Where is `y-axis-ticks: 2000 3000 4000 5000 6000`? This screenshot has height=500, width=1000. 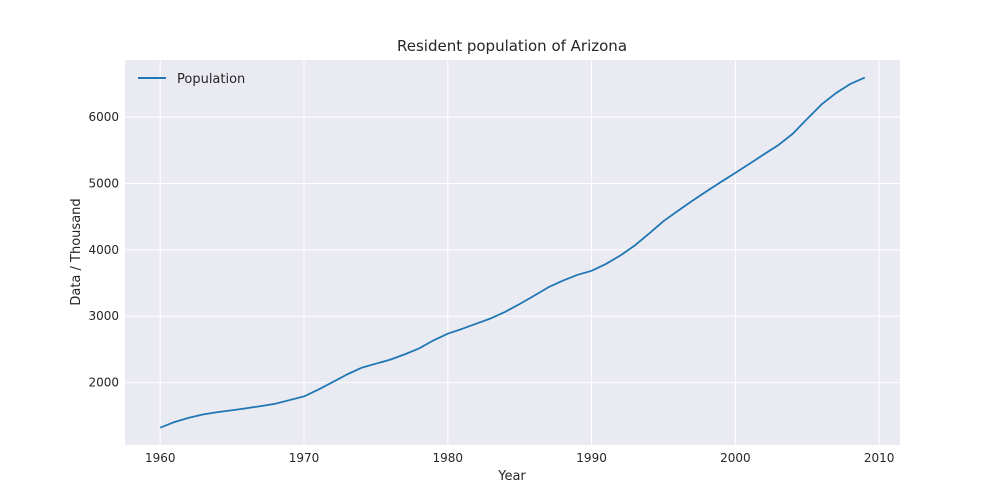
y-axis-ticks: 2000 3000 4000 5000 6000 is located at coordinates (103, 250).